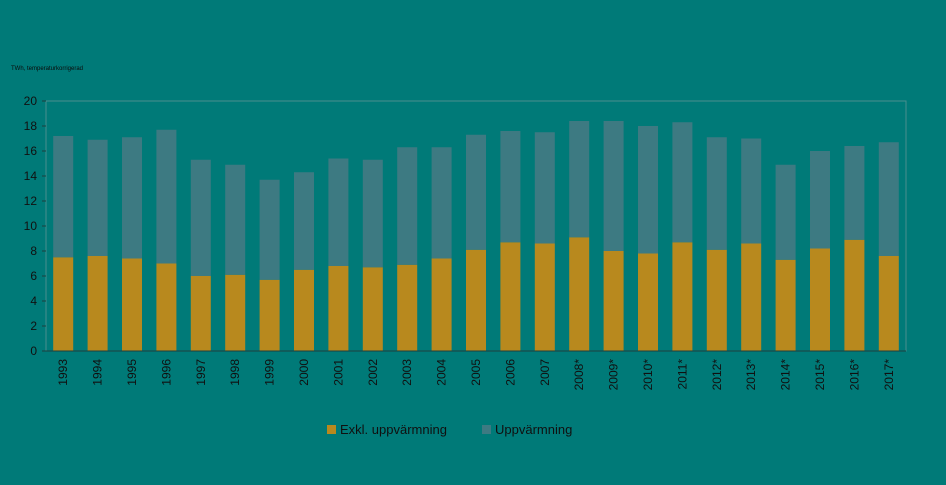 The height and width of the screenshot is (485, 946). What do you see at coordinates (31, 151) in the screenshot?
I see `y-tick-label: 16` at bounding box center [31, 151].